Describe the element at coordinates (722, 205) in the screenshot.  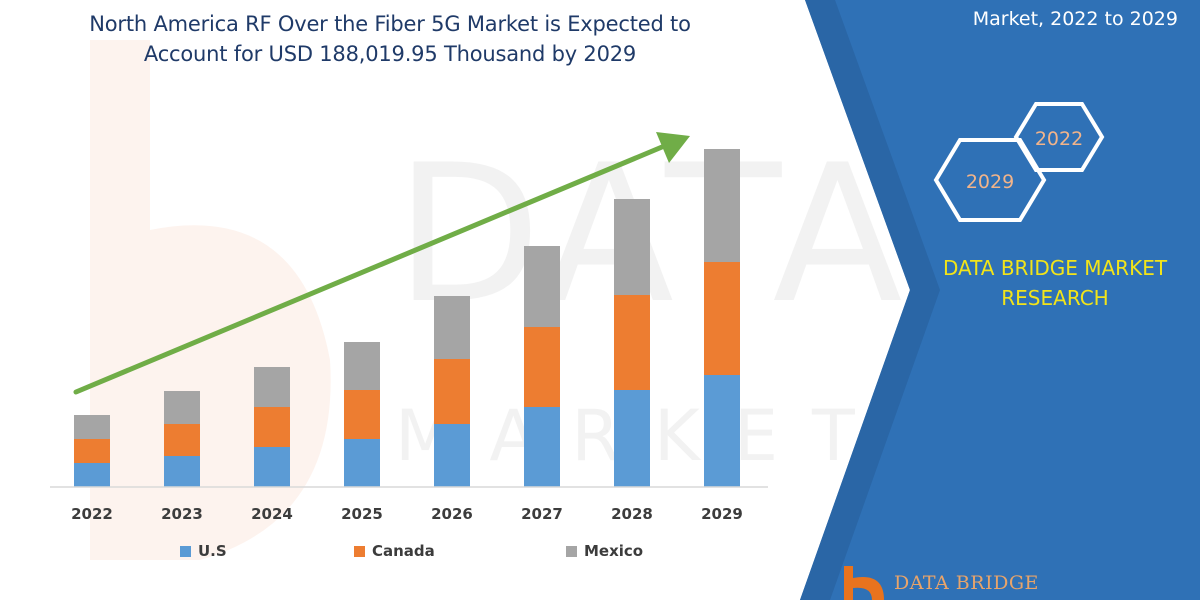
I see `bar-2029-mexico` at that location.